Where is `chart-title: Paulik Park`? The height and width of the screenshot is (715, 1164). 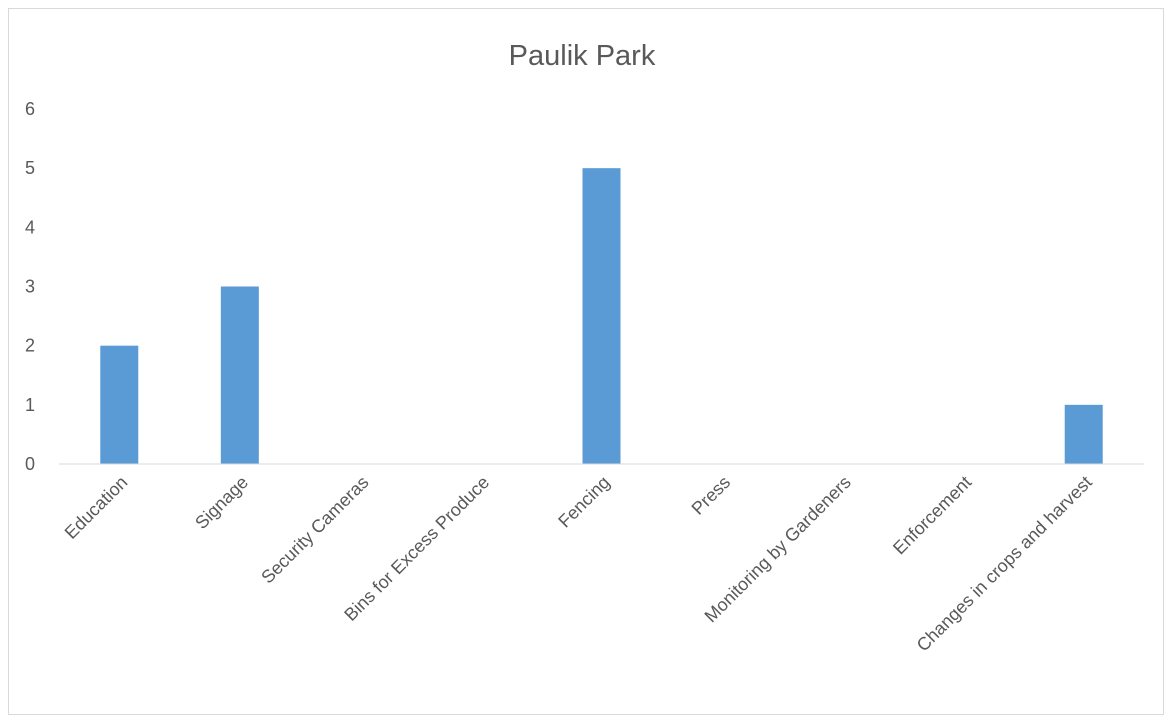
chart-title: Paulik Park is located at coordinates (582, 56).